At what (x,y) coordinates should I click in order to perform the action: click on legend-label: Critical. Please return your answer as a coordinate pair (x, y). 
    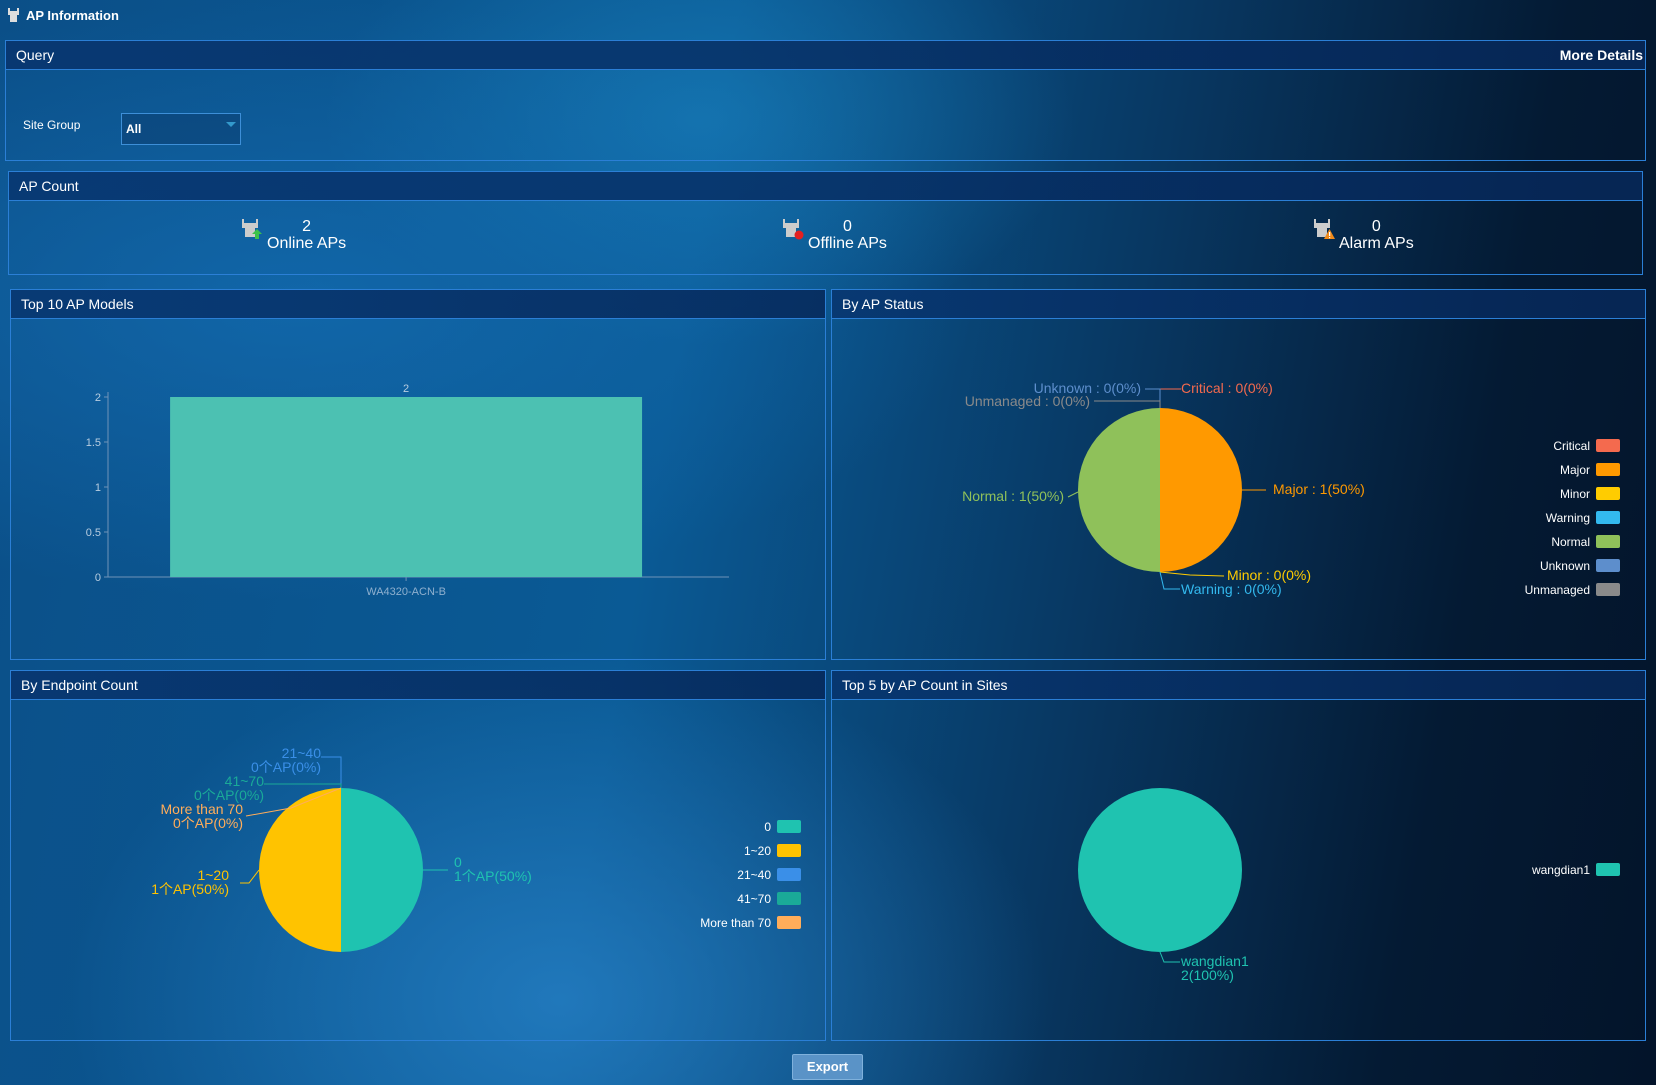
    Looking at the image, I should click on (1571, 446).